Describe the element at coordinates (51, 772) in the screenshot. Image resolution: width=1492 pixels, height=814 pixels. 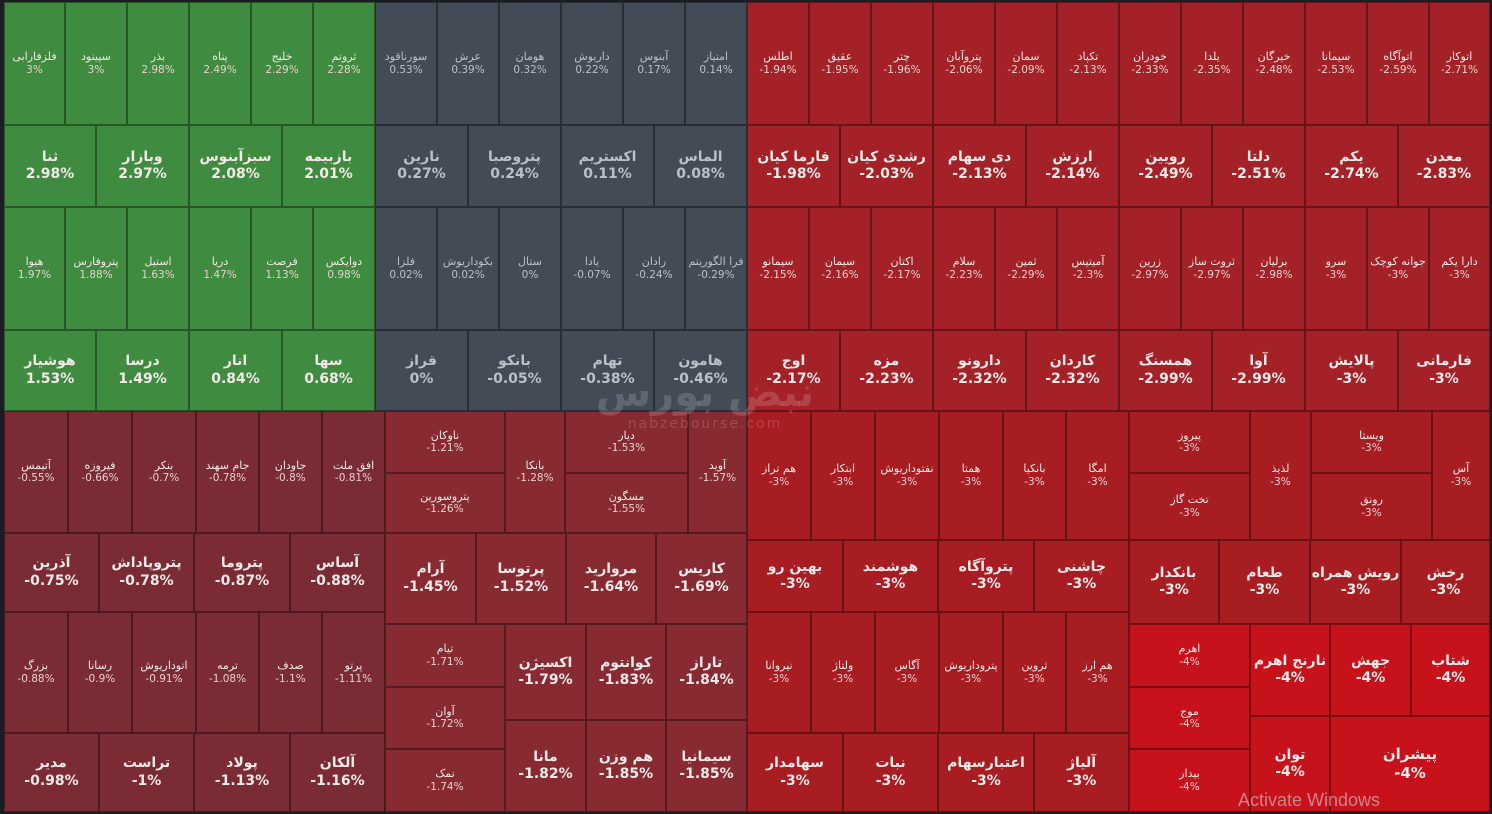
I see `stock-tile: مدیر -0.98%` at that location.